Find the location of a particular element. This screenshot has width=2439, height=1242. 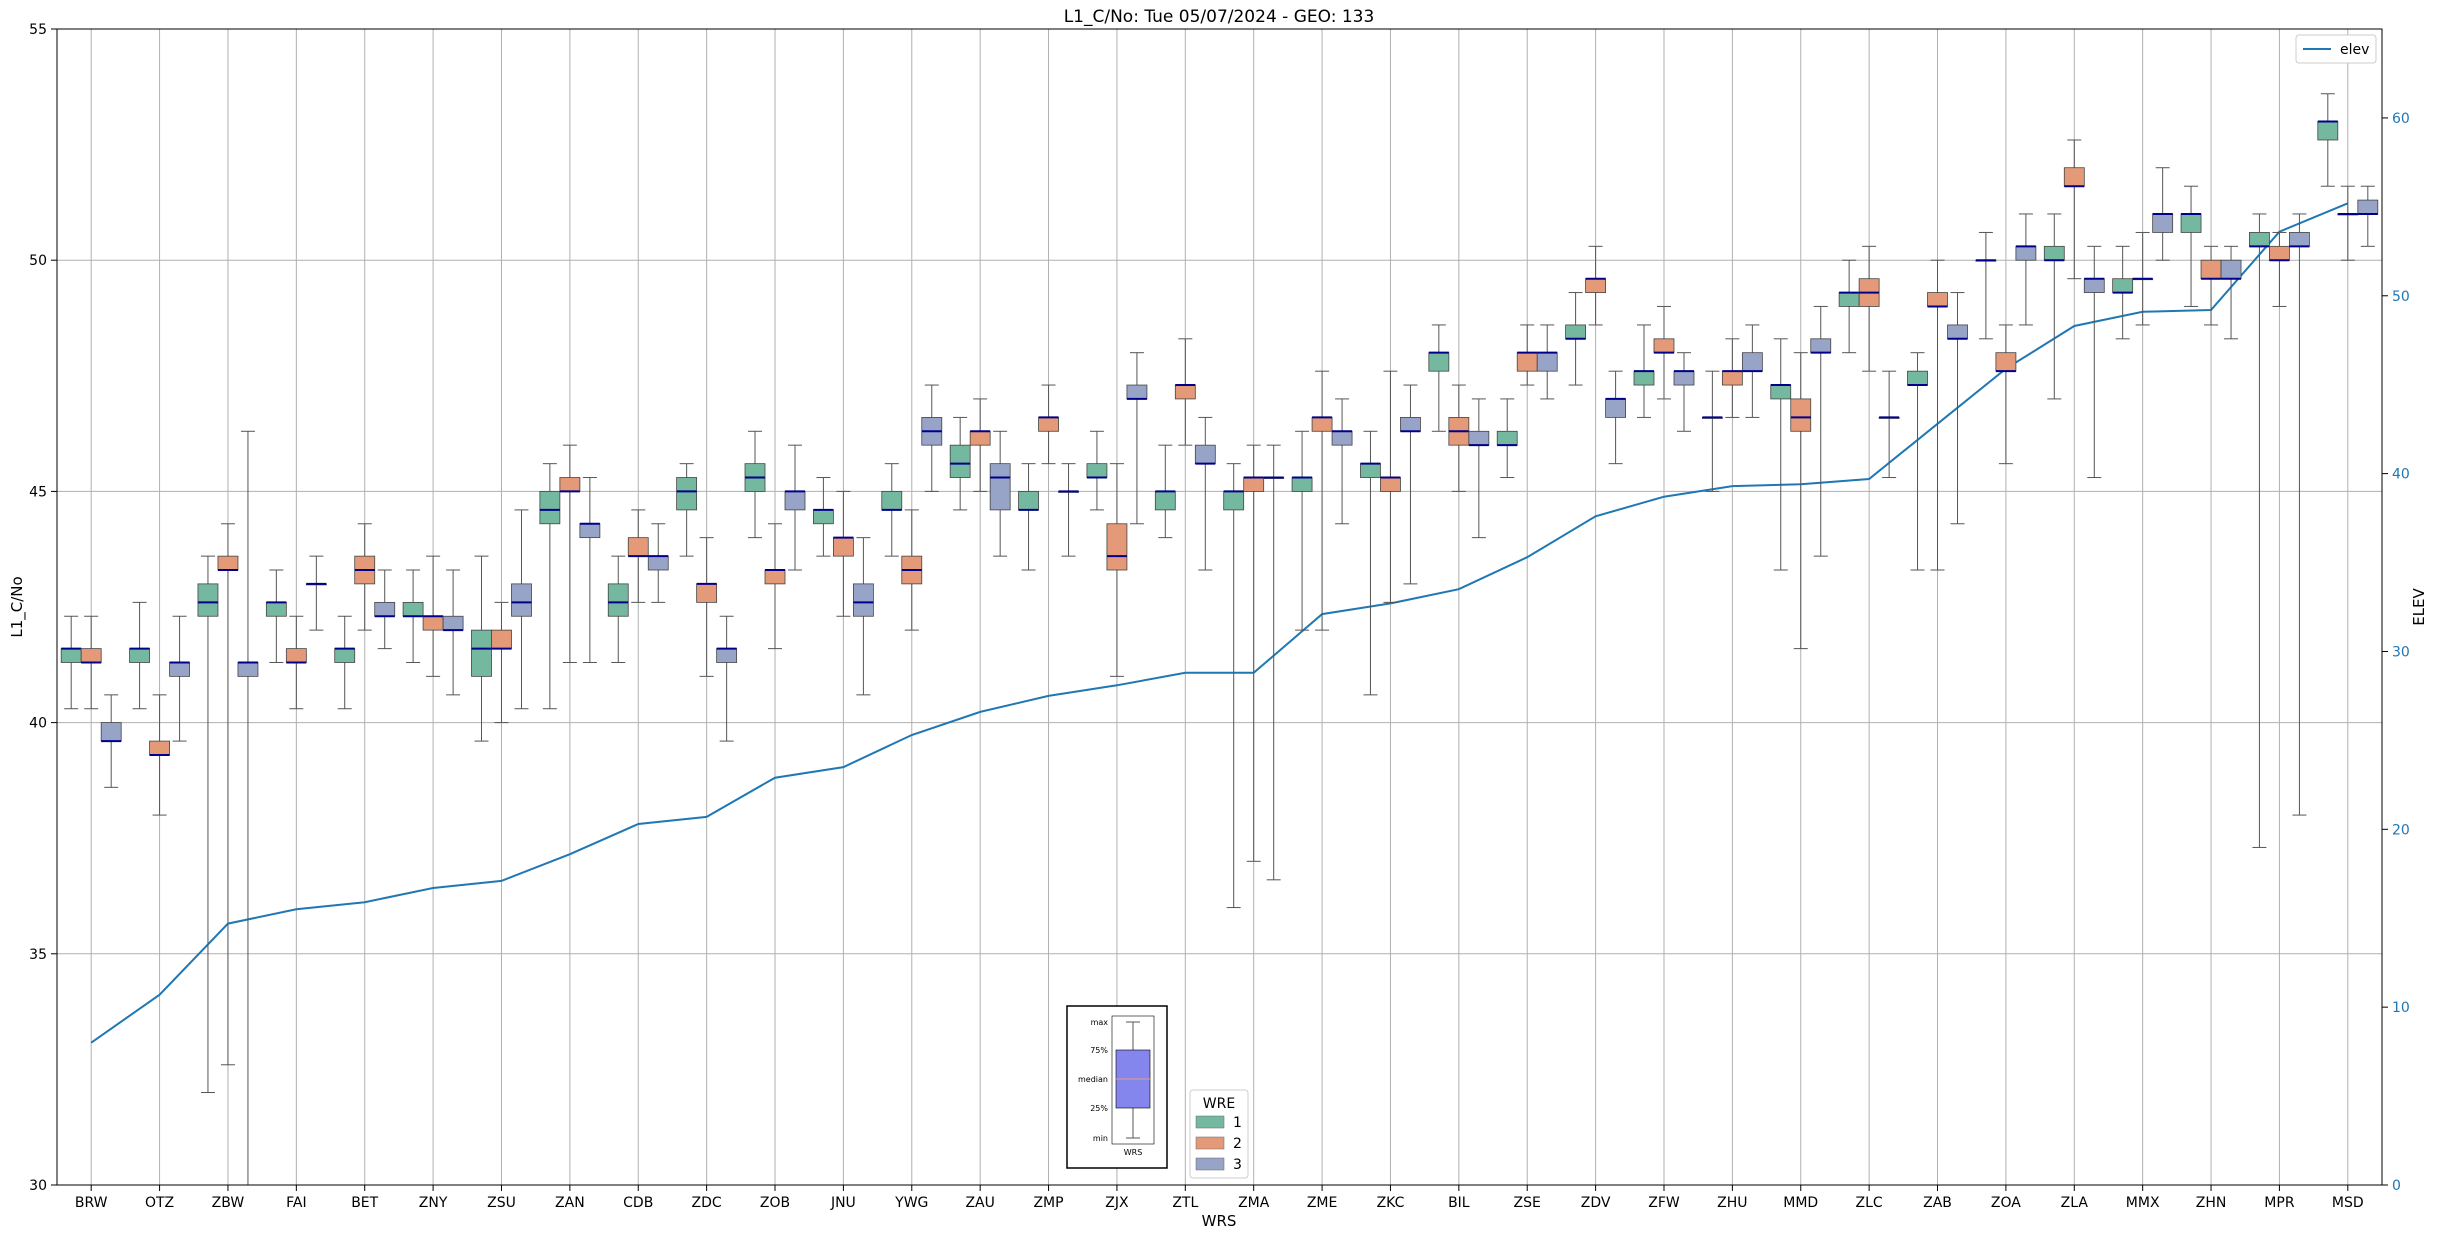

box-MMD-wre1 is located at coordinates (1781, 454).